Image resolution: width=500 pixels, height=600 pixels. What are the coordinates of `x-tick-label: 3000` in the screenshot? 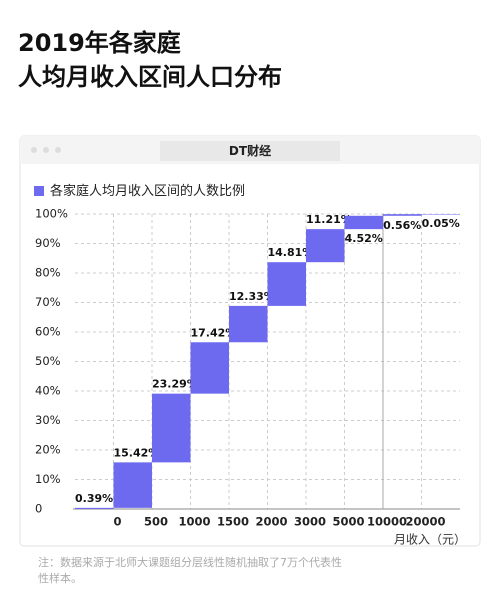 It's located at (310, 522).